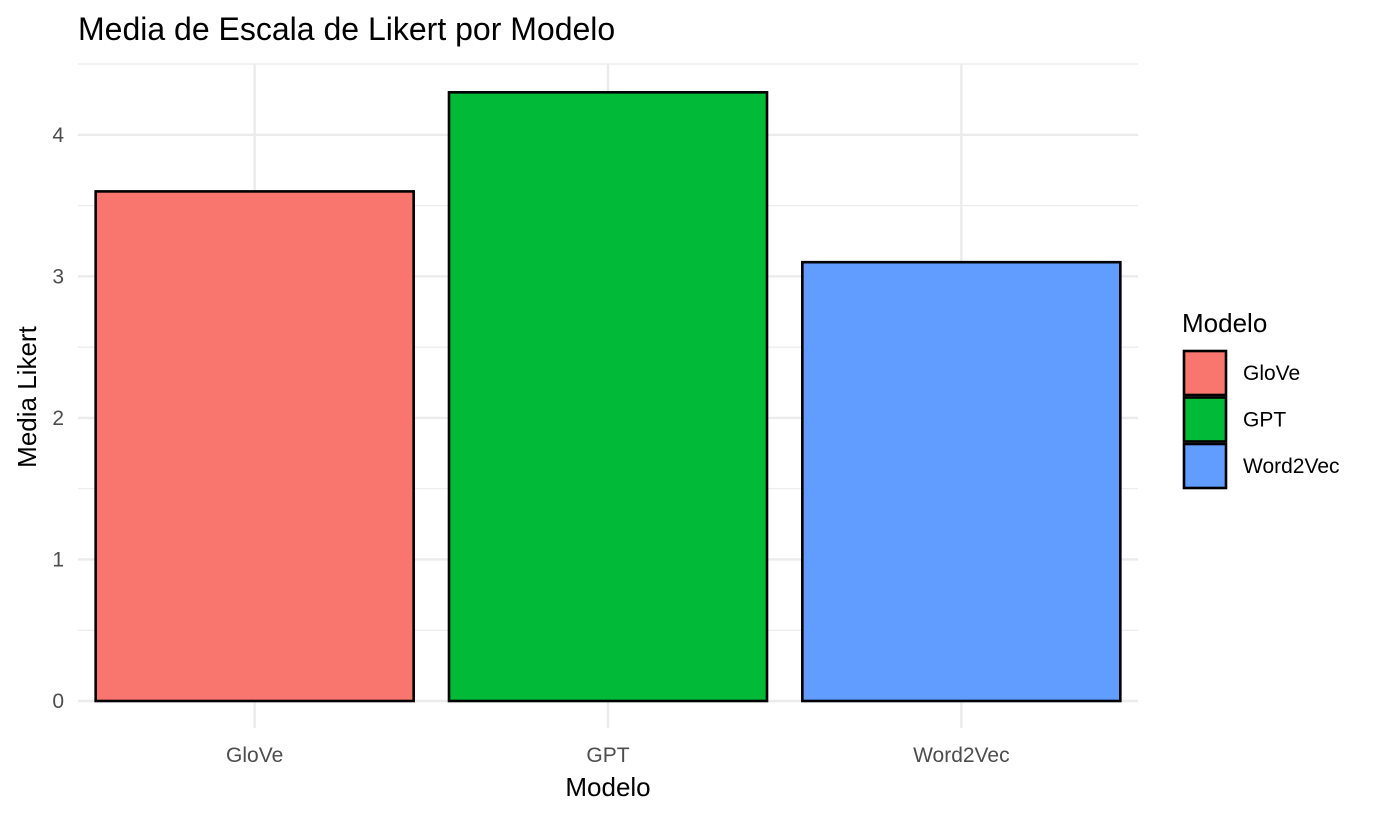  Describe the element at coordinates (961, 755) in the screenshot. I see `x-tick-label: Word2Vec` at that location.